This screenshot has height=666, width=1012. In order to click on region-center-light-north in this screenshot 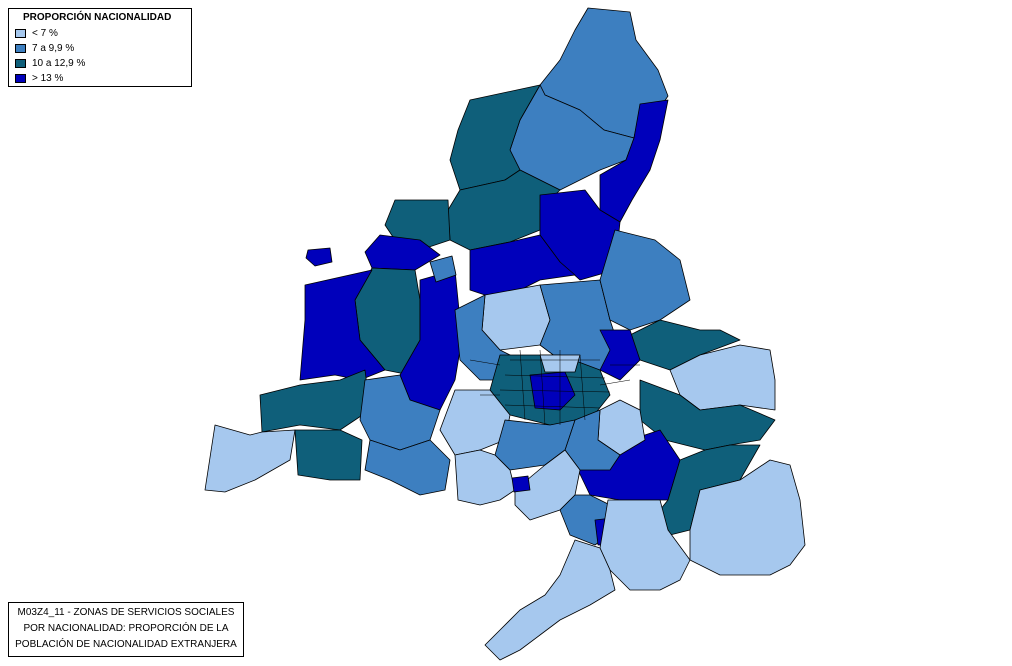, I will do `click(516, 317)`.